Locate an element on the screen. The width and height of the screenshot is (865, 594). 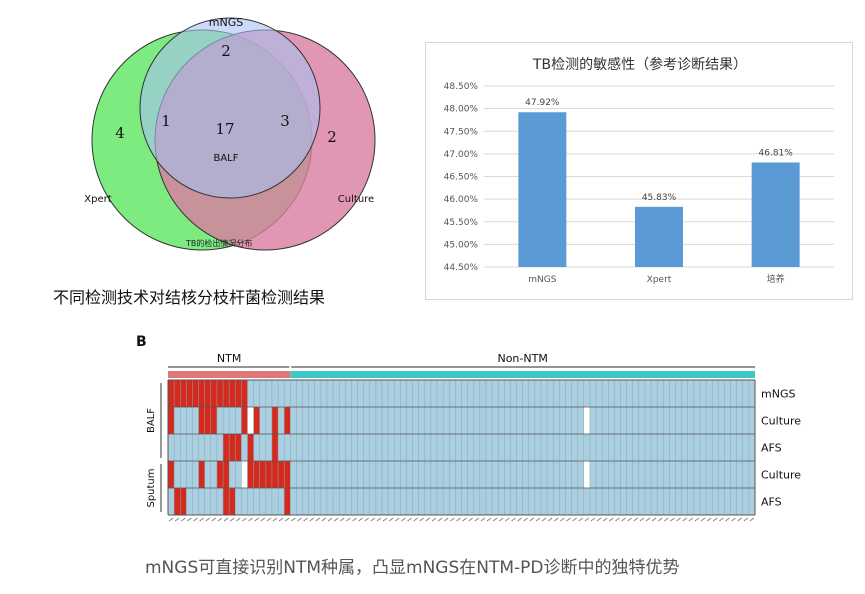
bar-ytick-label: 48.00% is located at coordinates (461, 110).